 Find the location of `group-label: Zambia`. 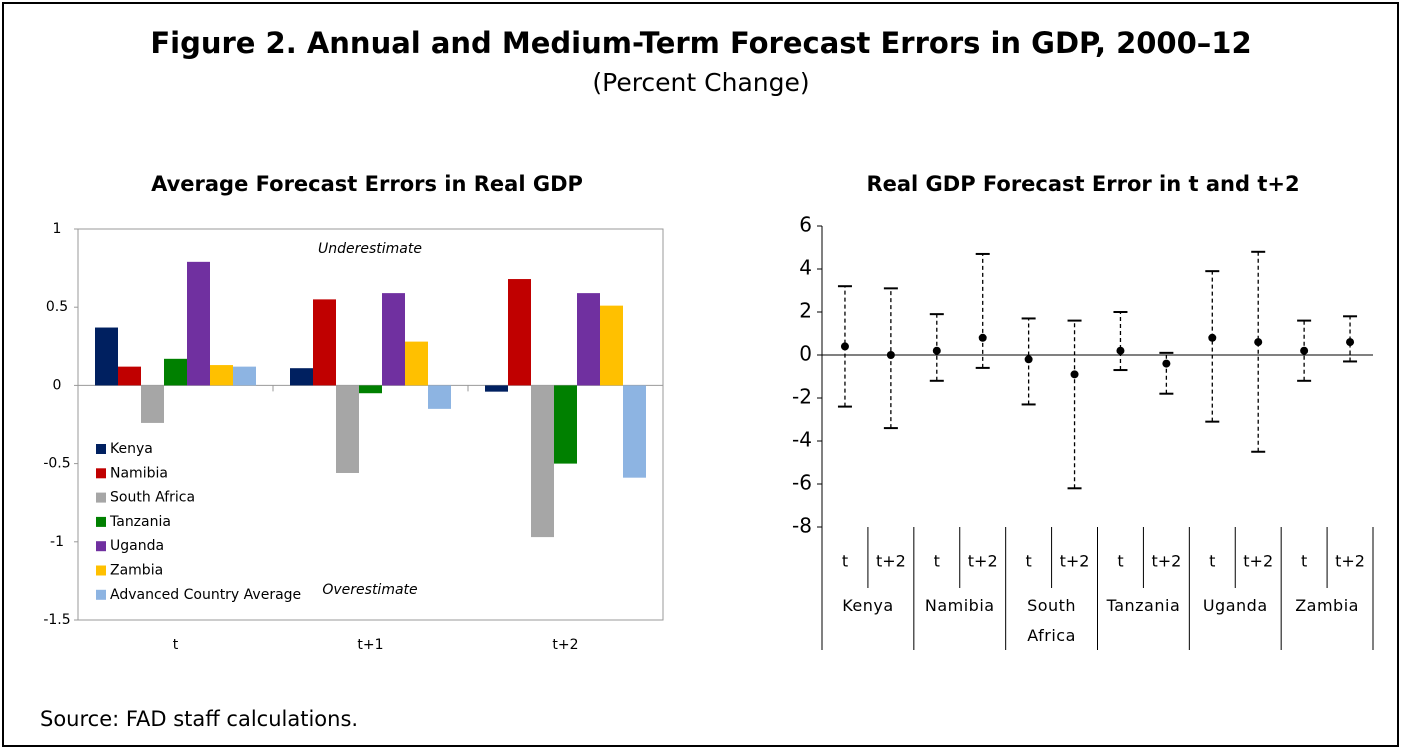

group-label: Zambia is located at coordinates (1327, 605).